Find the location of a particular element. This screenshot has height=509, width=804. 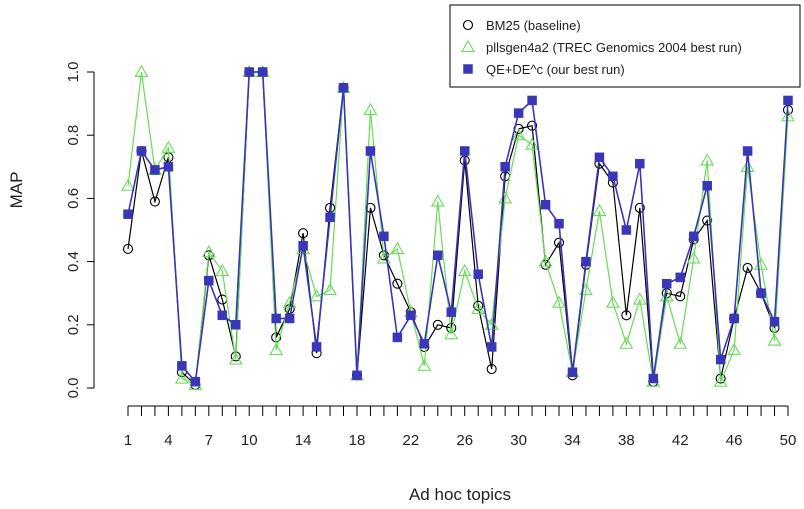

x-tick-label: 46 is located at coordinates (734, 440).